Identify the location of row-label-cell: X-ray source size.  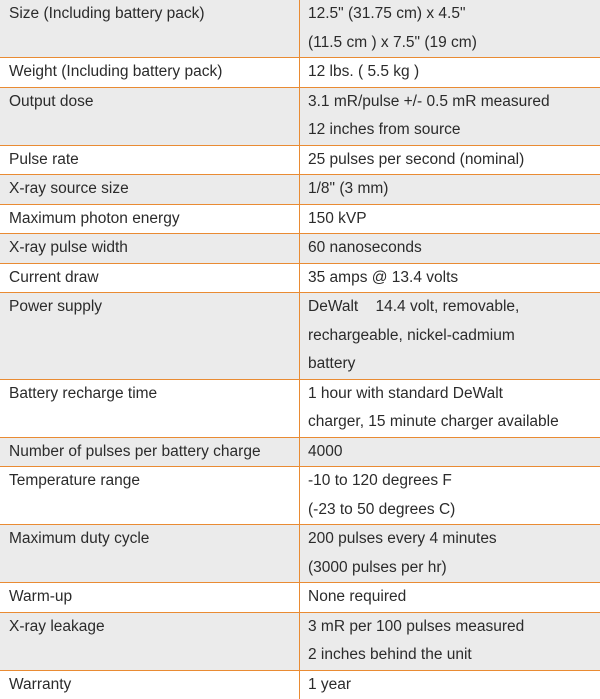
(150, 189).